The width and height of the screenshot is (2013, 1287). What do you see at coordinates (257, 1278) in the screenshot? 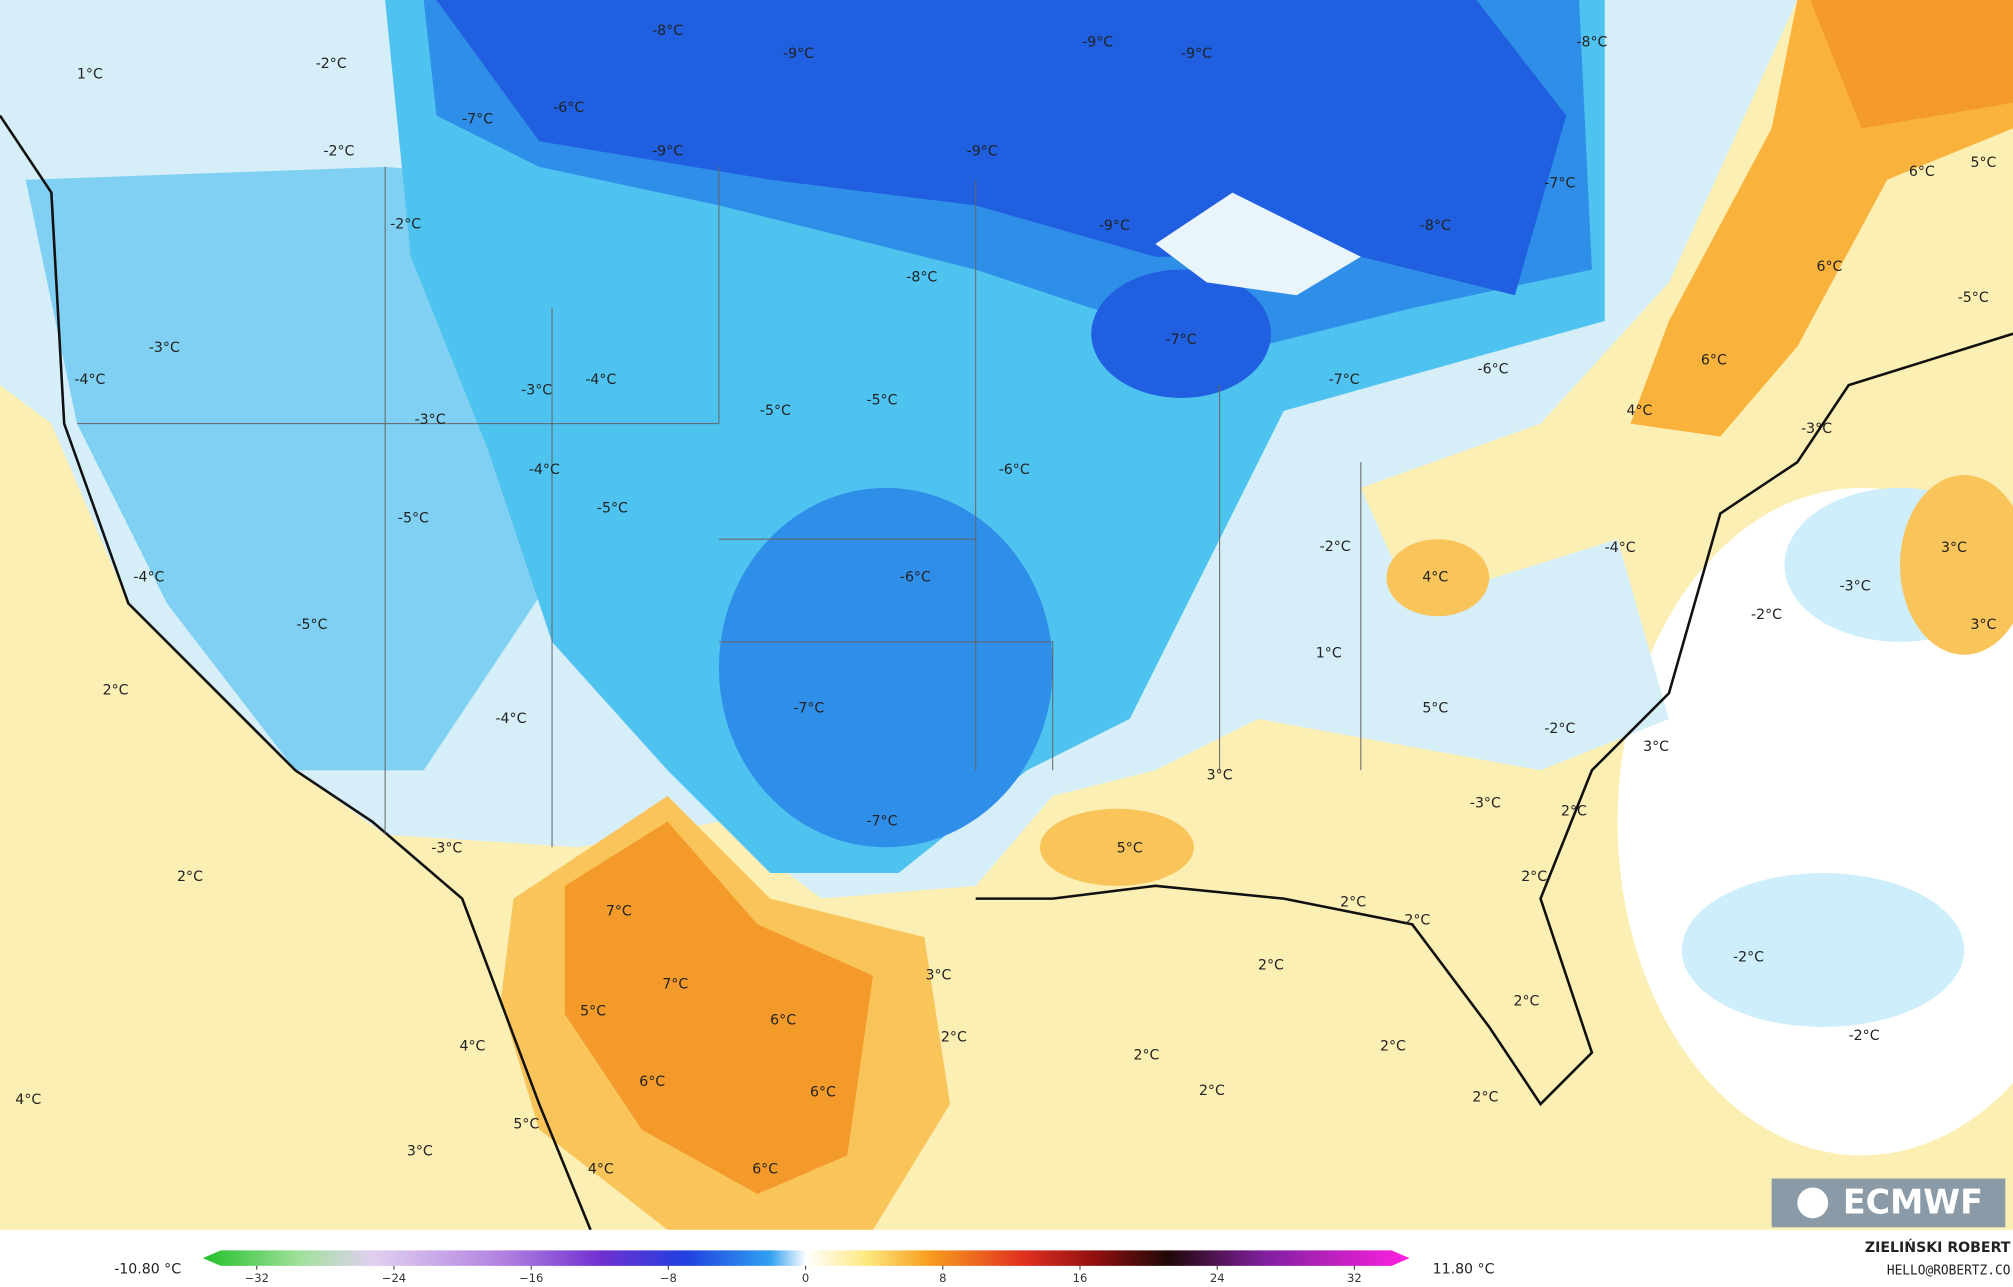
I see `colorbar-tick-label: −32` at bounding box center [257, 1278].